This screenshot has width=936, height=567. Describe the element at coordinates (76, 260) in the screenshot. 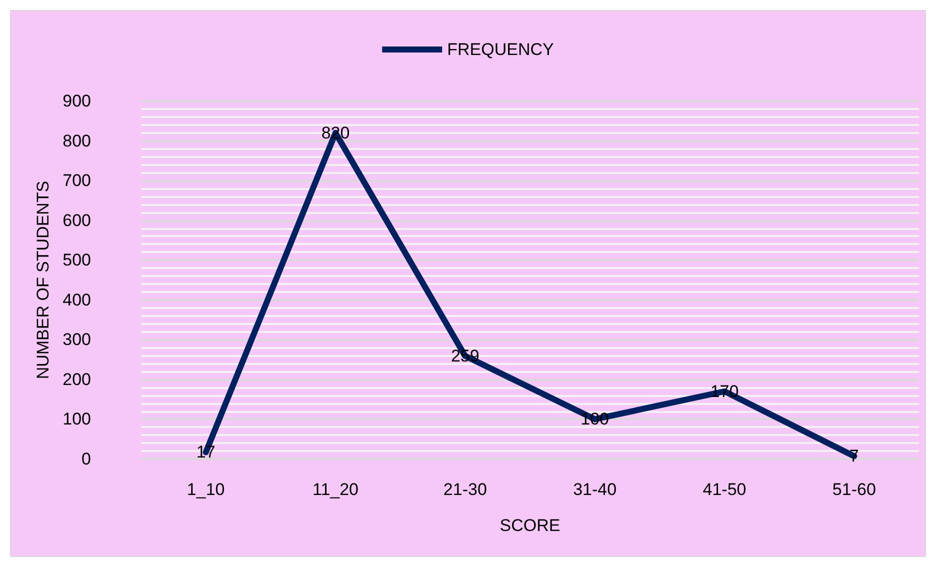

I see `y-tick-label: 500` at that location.